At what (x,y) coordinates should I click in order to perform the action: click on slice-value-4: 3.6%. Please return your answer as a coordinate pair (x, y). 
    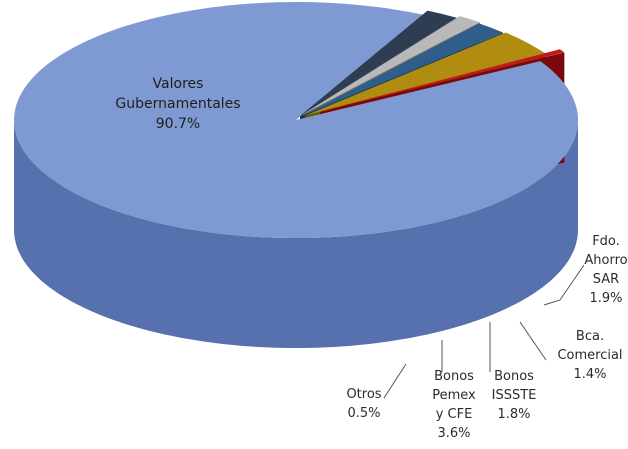
    Looking at the image, I should click on (453, 433).